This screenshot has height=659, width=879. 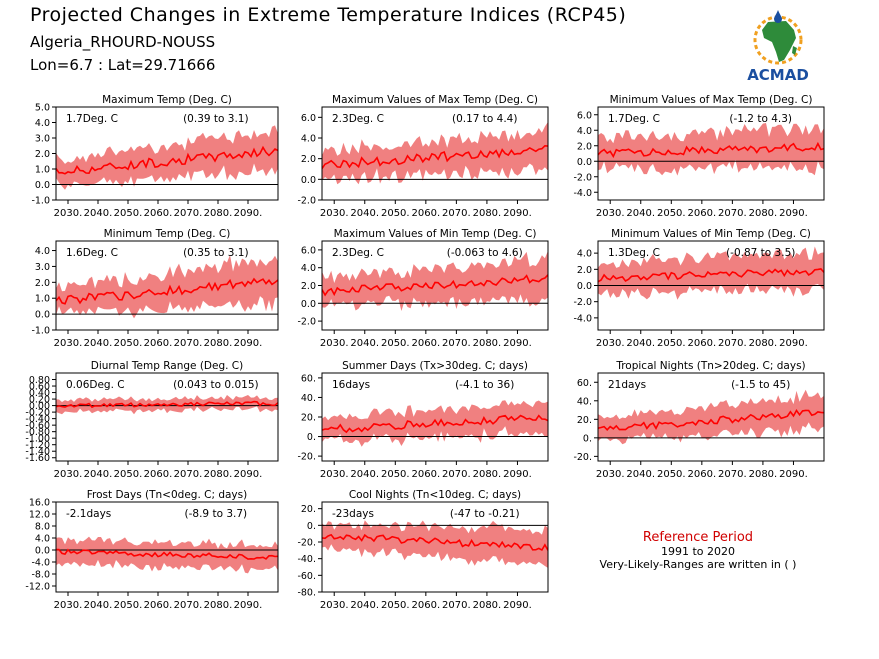 I want to click on chart-title: Frost Days (Tn<0deg. C; days), so click(x=167, y=495).